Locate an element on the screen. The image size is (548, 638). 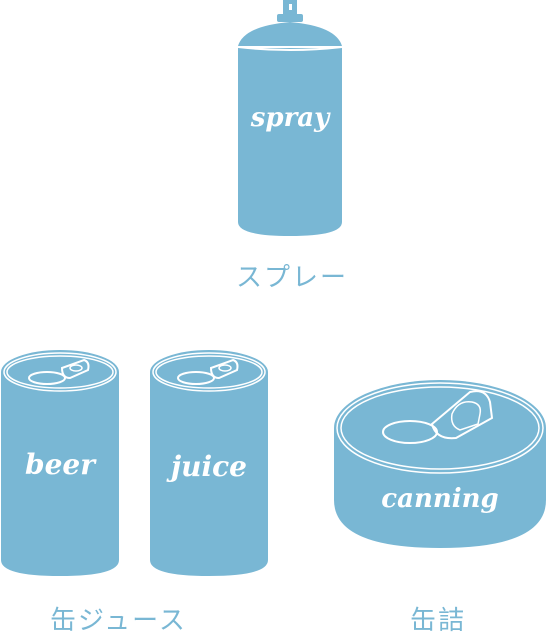
canned-food-icon: canning is located at coordinates (440, 464).